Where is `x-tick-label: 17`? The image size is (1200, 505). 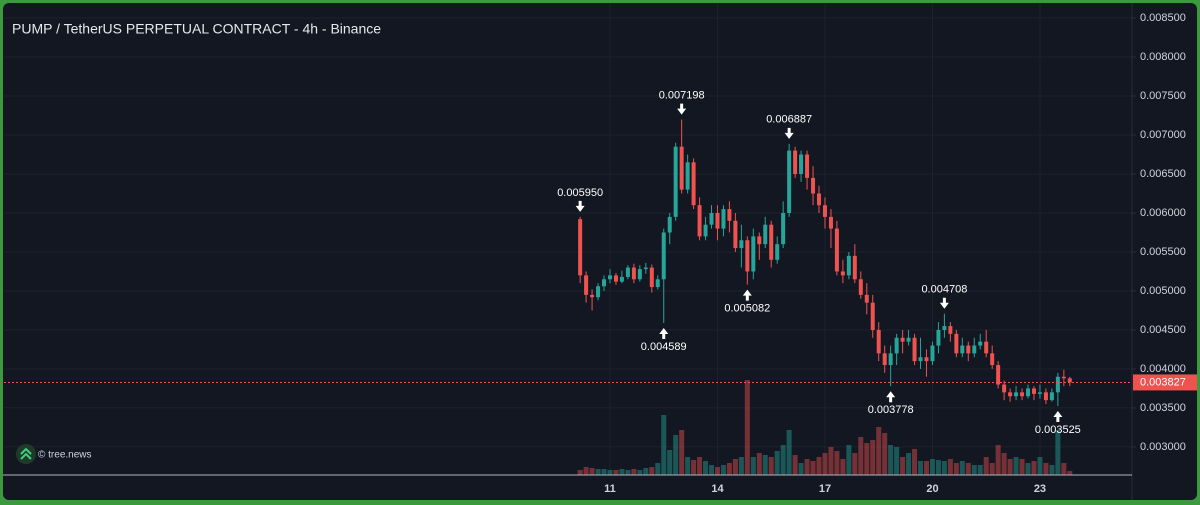 x-tick-label: 17 is located at coordinates (825, 489).